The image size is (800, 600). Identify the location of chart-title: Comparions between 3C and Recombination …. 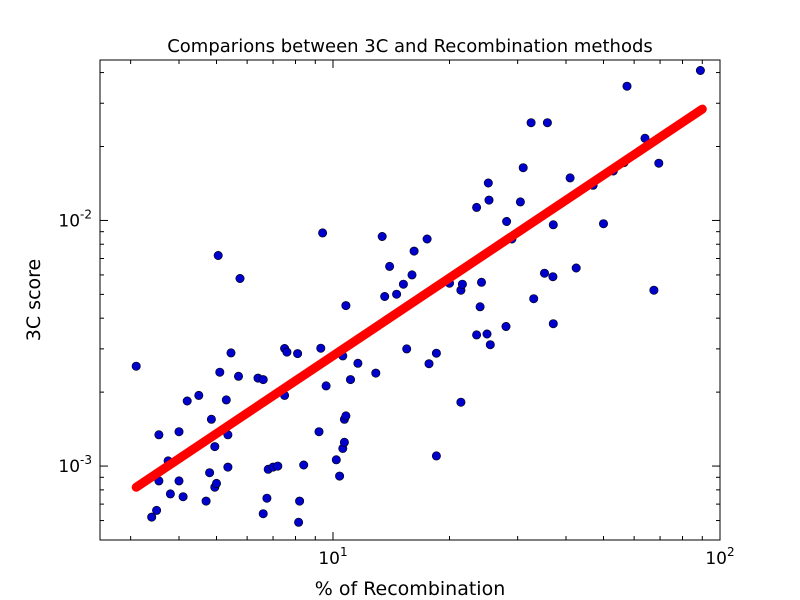
(410, 46).